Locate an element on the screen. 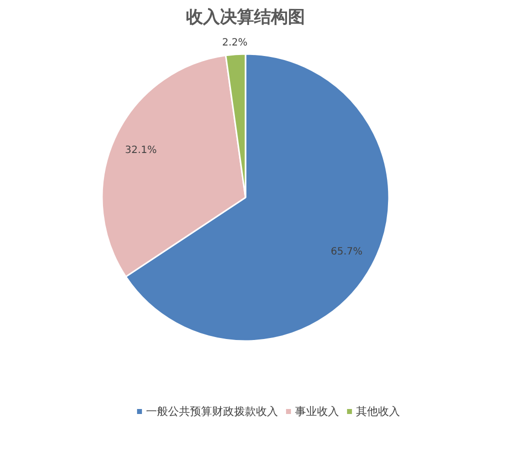 The height and width of the screenshot is (456, 514). data-label: 2.2% is located at coordinates (235, 42).